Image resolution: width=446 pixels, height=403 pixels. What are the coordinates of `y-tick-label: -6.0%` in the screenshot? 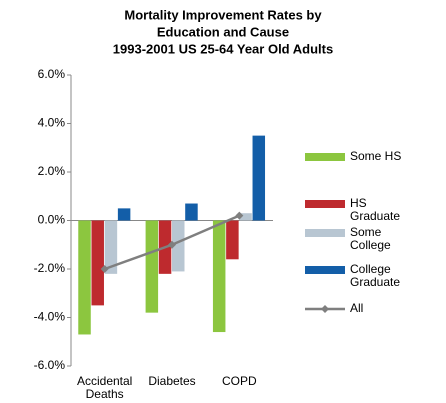 It's located at (50, 365).